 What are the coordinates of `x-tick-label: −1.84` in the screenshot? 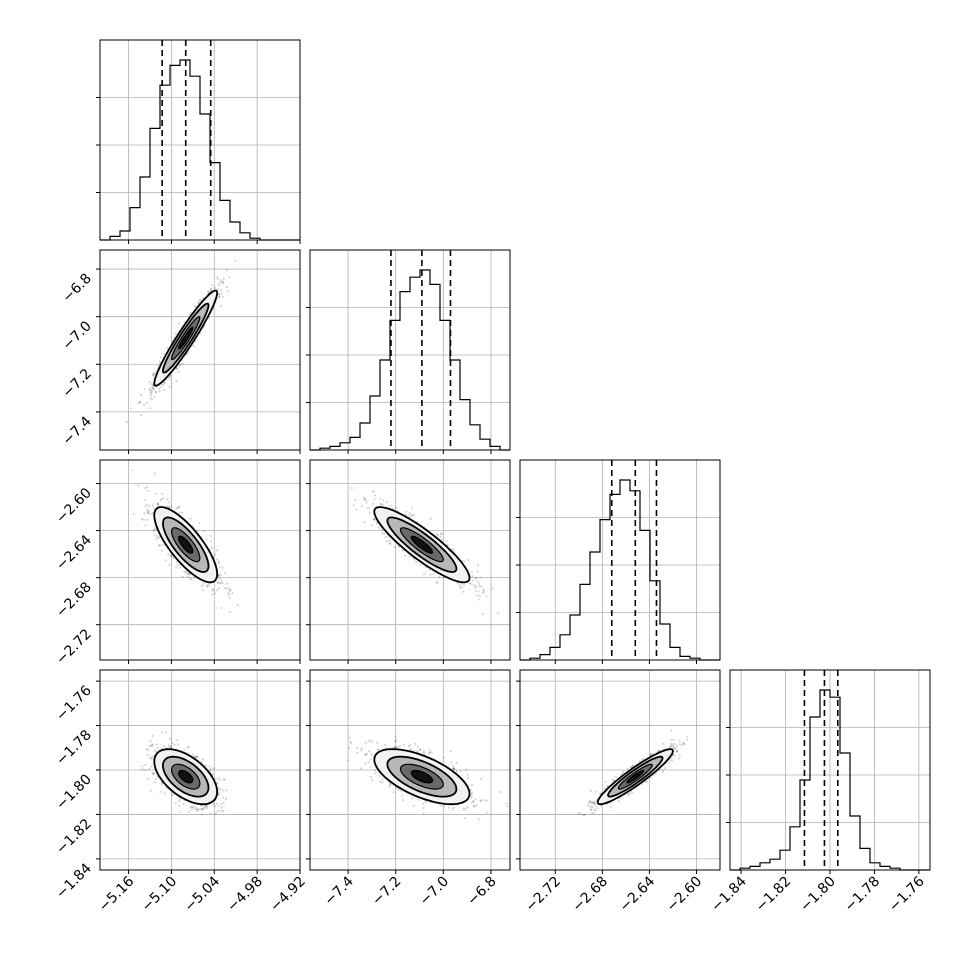 It's located at (729, 894).